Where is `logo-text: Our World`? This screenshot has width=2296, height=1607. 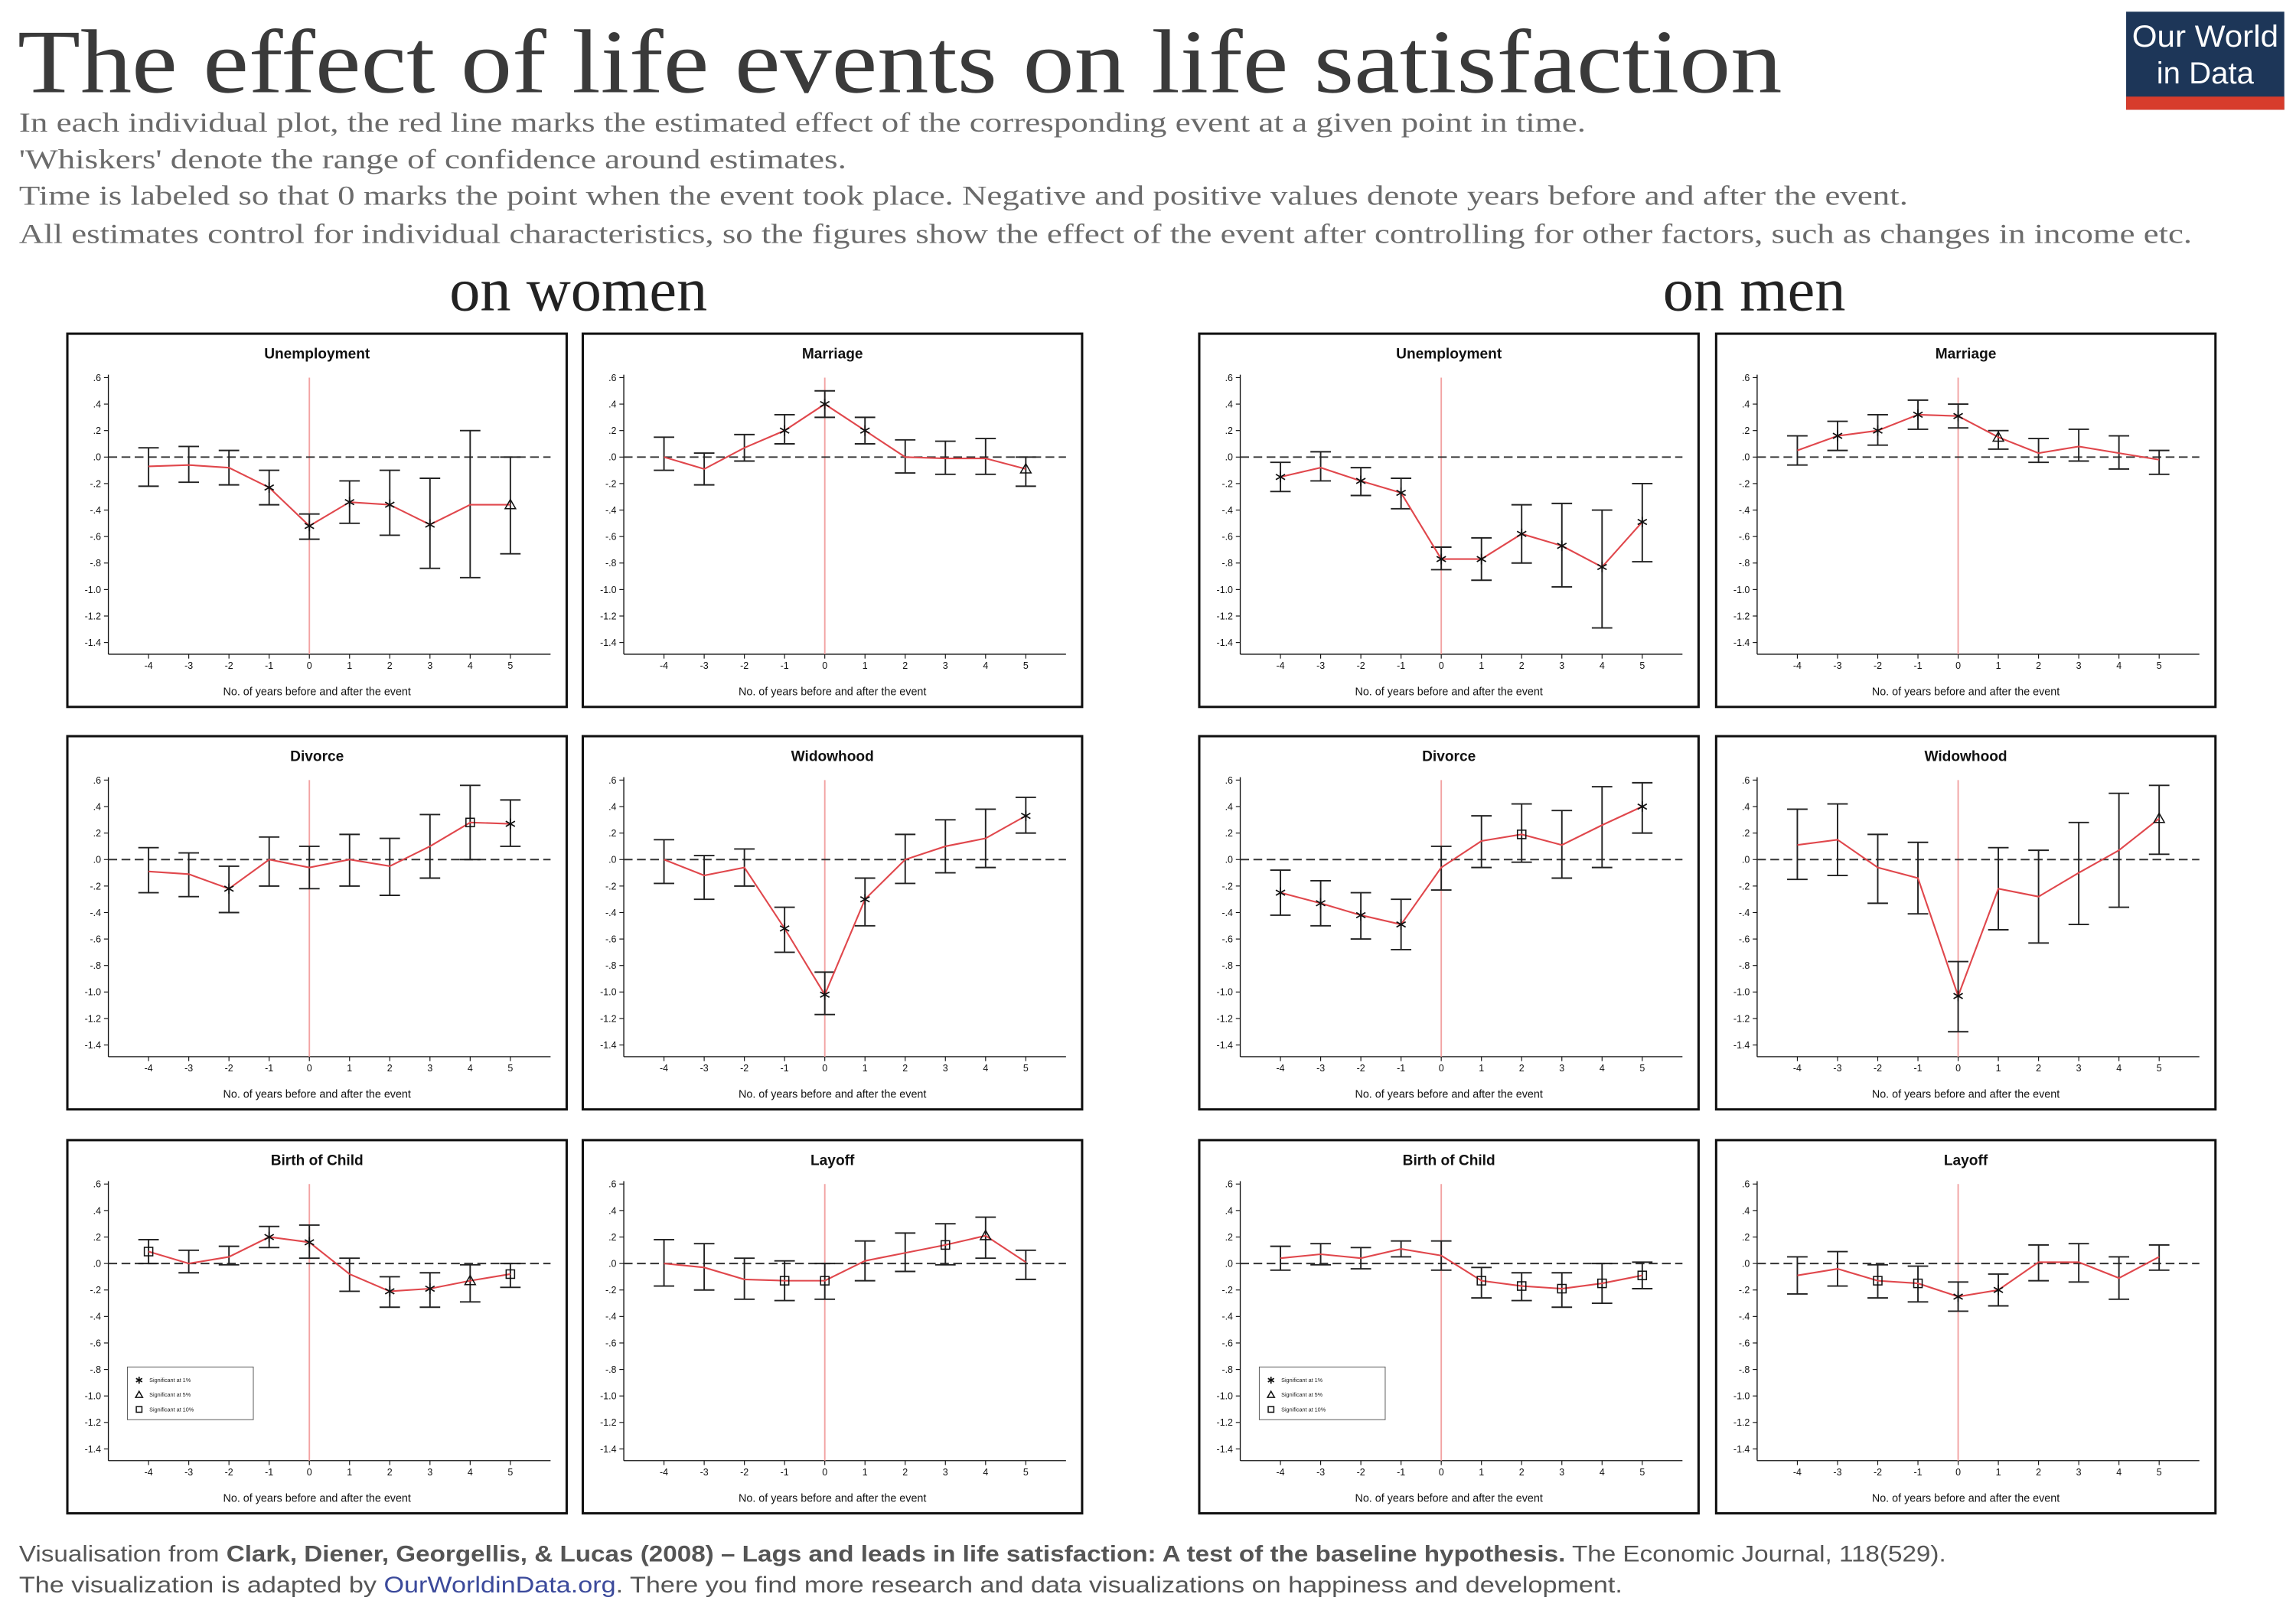
logo-text: Our World is located at coordinates (2205, 36).